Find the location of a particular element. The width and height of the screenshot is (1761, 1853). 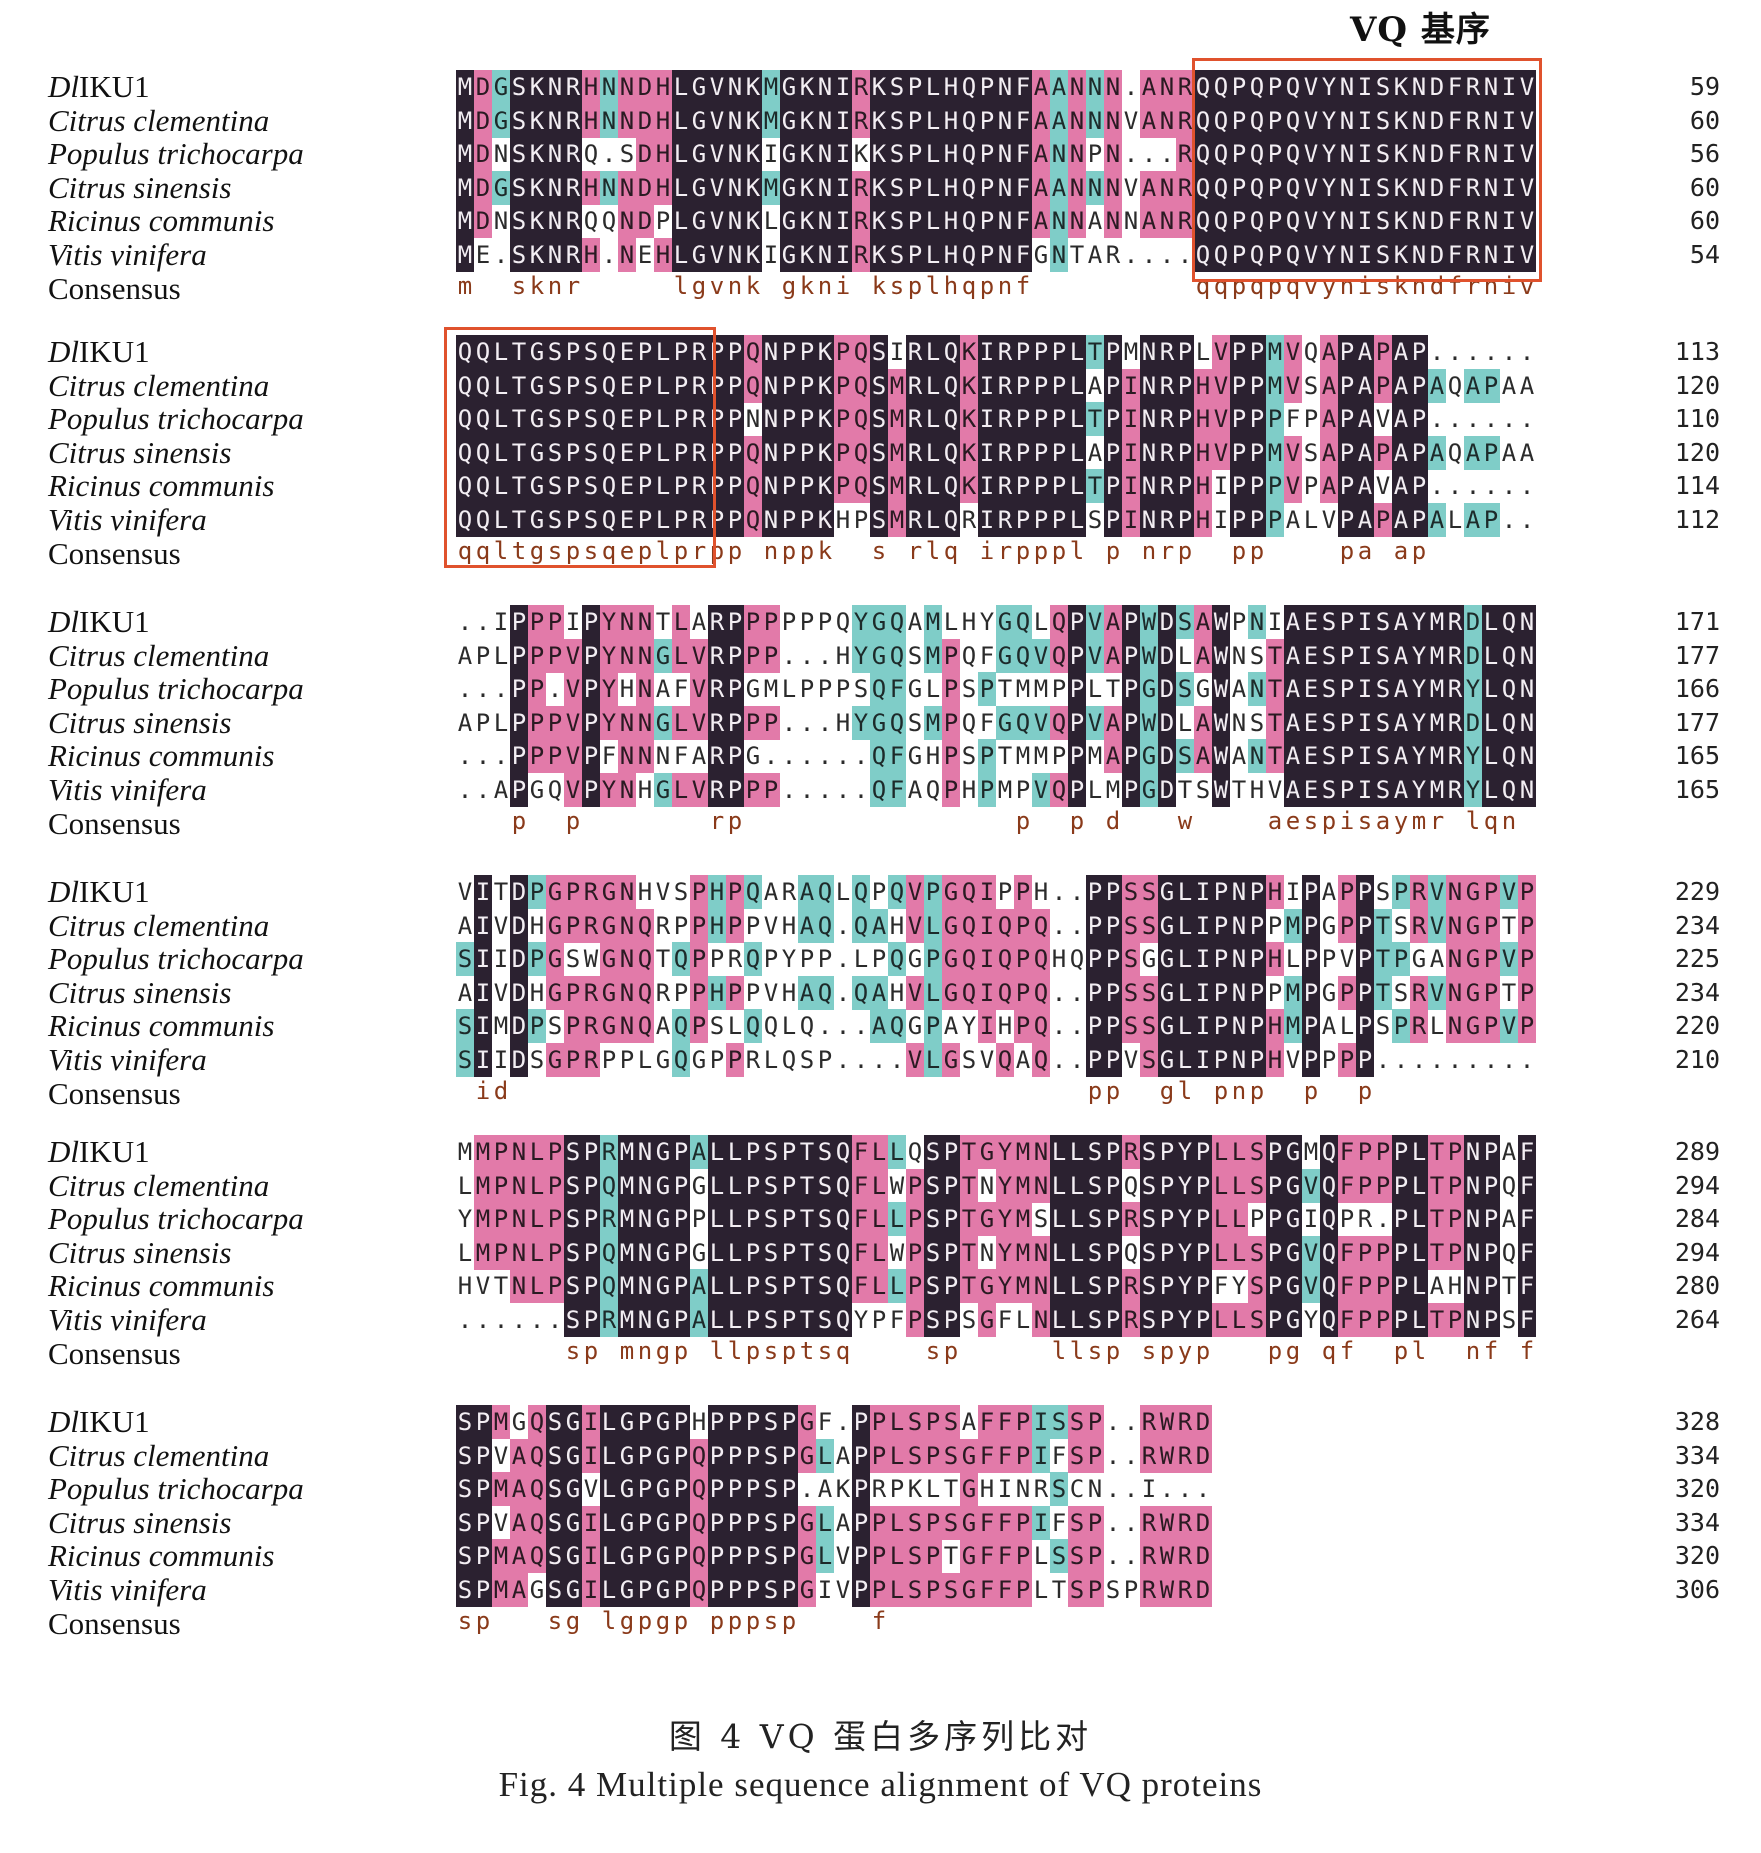

consensus-residue: f is located at coordinates (879, 1620).